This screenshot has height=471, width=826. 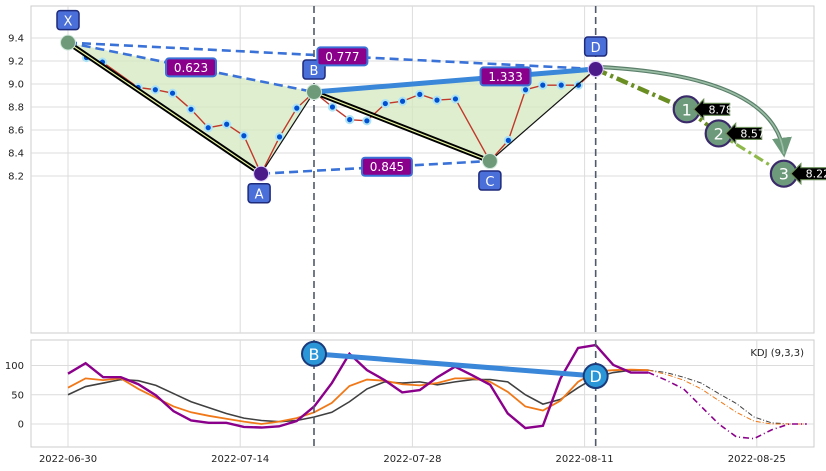 I want to click on k-forecast-line, so click(x=727, y=405).